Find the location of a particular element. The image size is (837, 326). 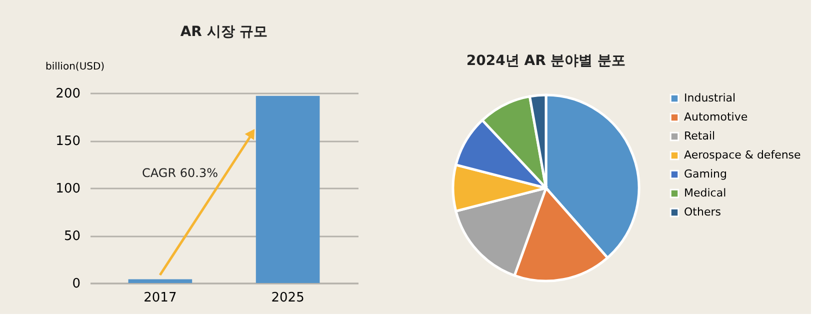

x-tick-label: 2025 is located at coordinates (287, 298).